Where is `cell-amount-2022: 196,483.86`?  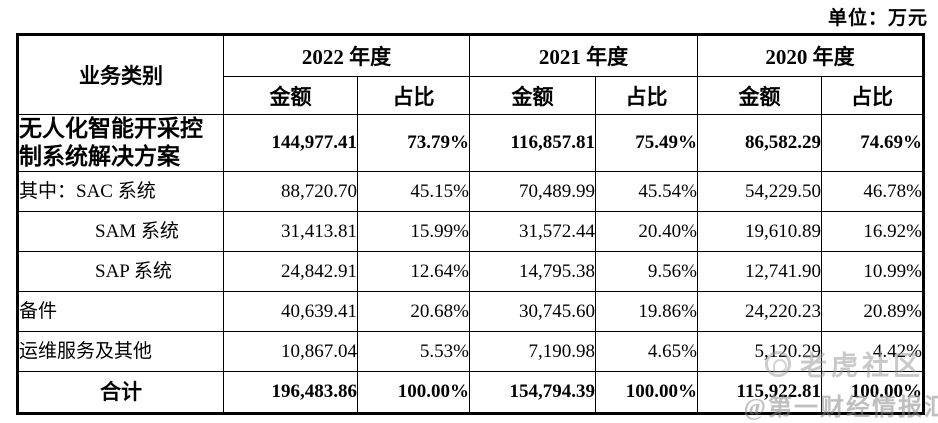 cell-amount-2022: 196,483.86 is located at coordinates (290, 393).